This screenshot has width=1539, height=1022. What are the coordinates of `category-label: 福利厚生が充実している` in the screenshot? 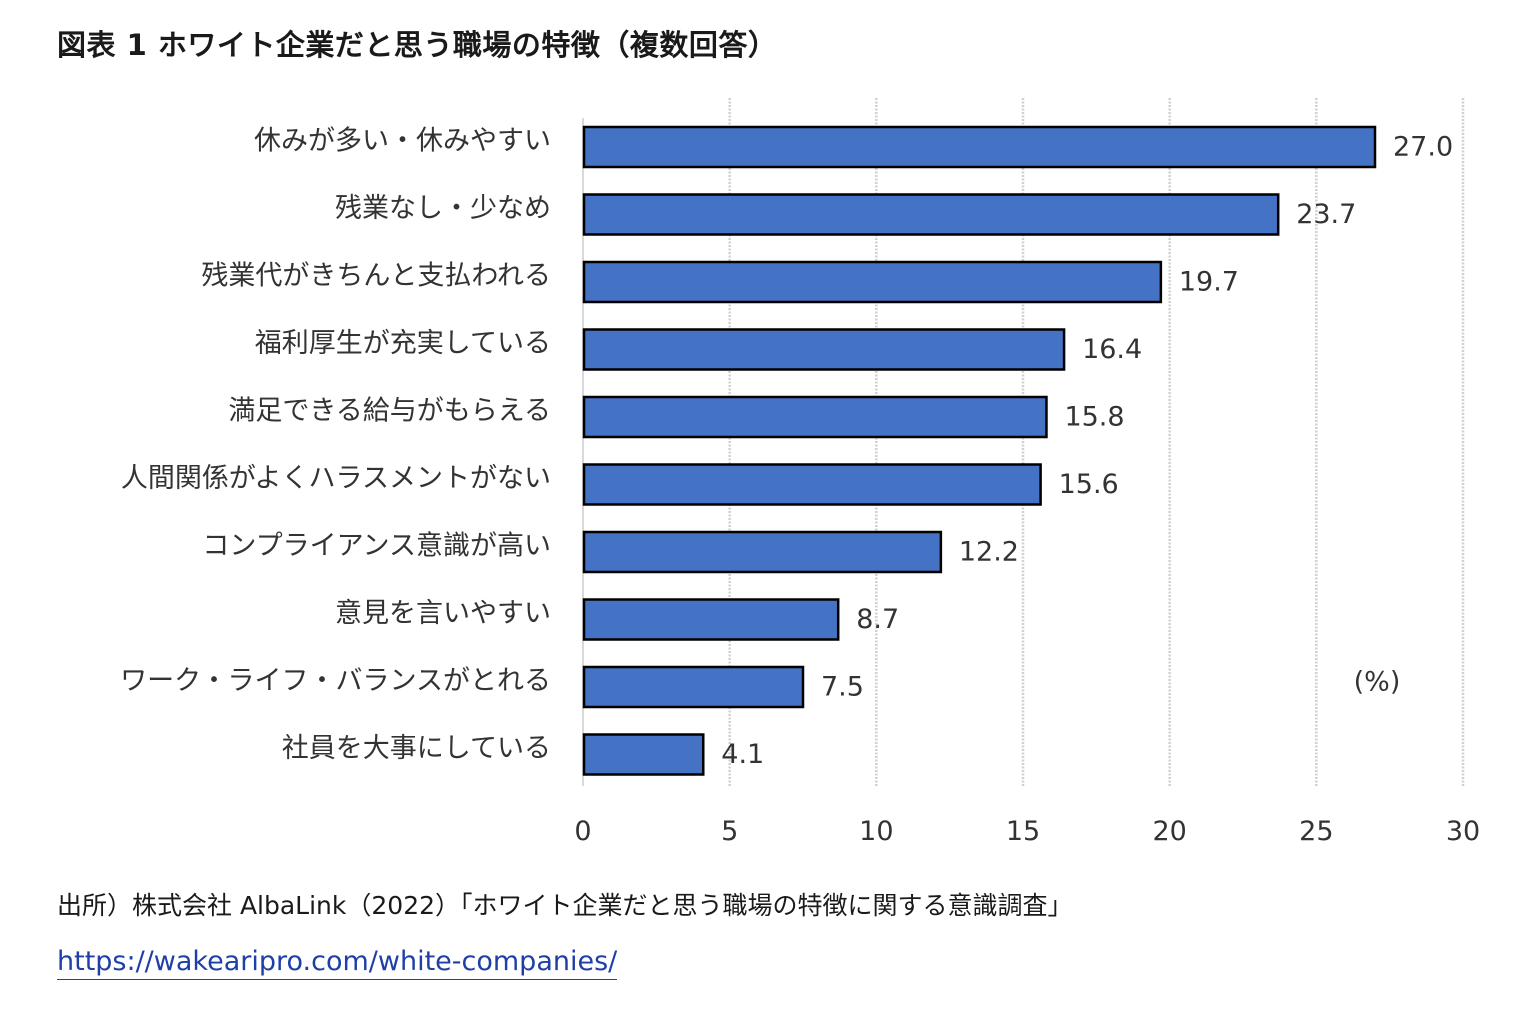 It's located at (403, 343).